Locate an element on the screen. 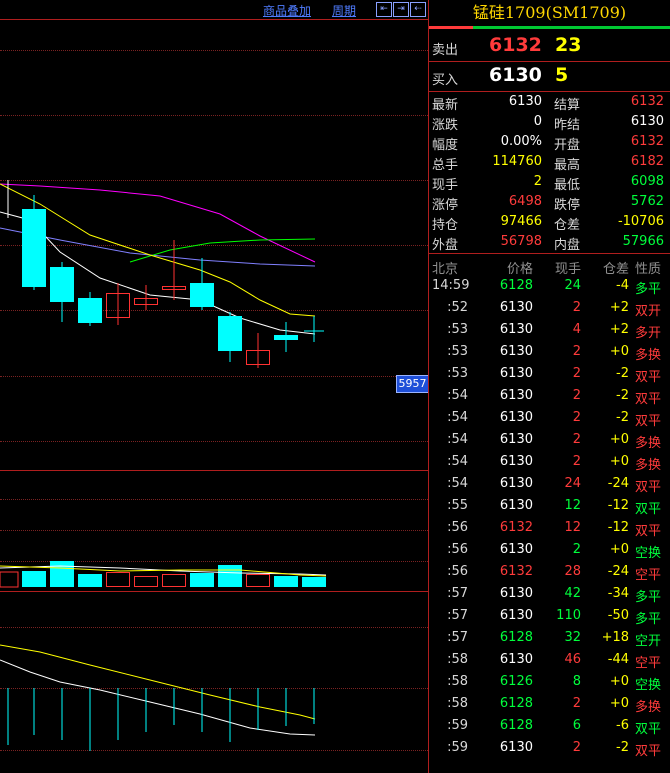 The width and height of the screenshot is (670, 773). trade-oi-change: -50 is located at coordinates (618, 615).